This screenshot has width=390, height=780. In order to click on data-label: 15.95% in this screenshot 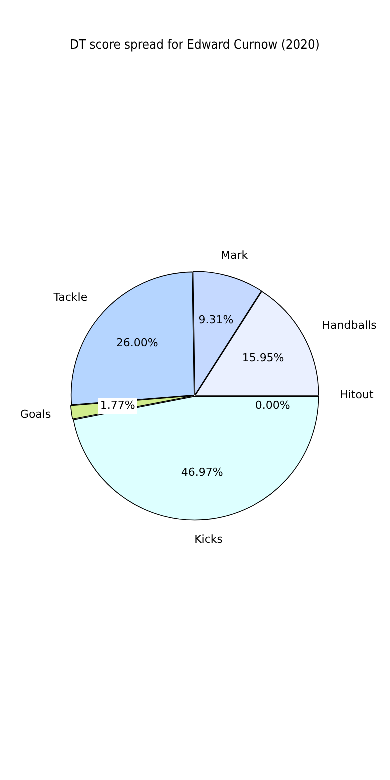, I will do `click(263, 357)`.